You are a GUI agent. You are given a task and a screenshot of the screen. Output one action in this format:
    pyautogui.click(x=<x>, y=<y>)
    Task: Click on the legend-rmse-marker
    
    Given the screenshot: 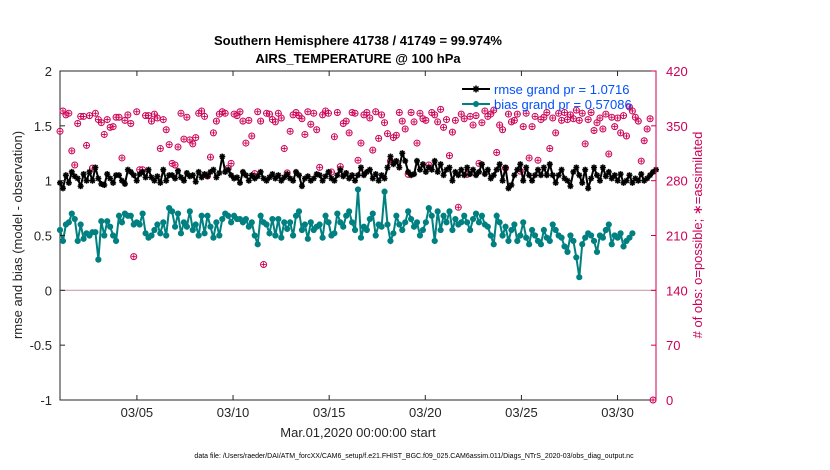 What is the action you would take?
    pyautogui.click(x=476, y=89)
    